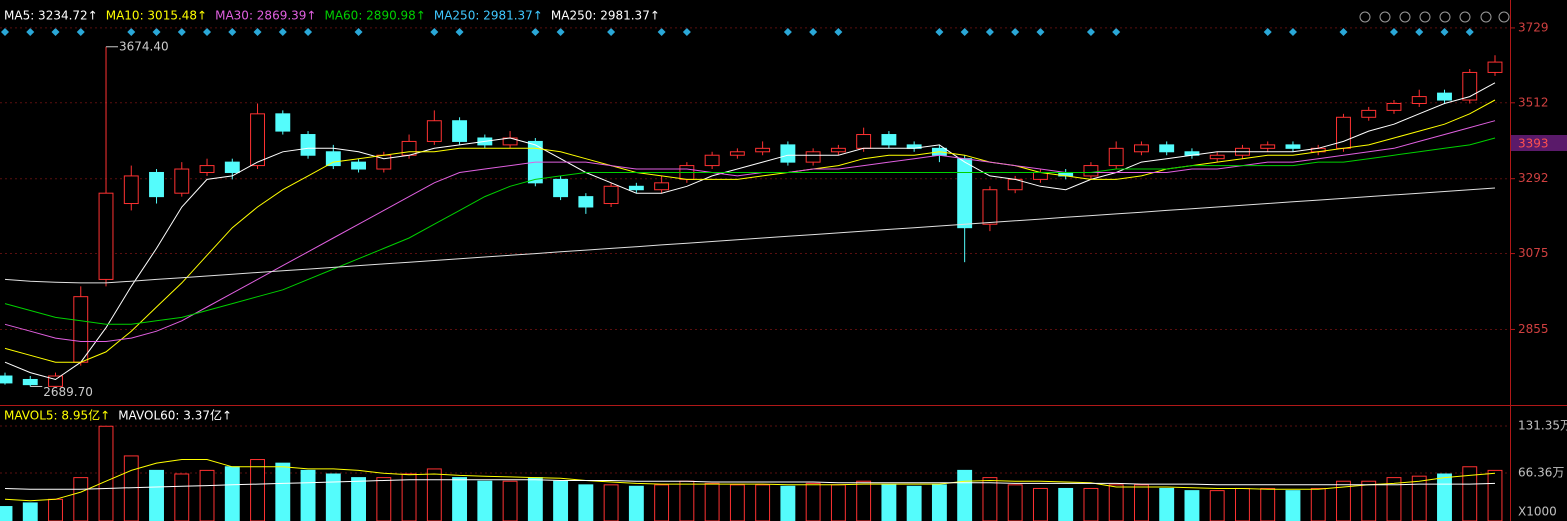  I want to click on zoom-out, so click(1504, 17).